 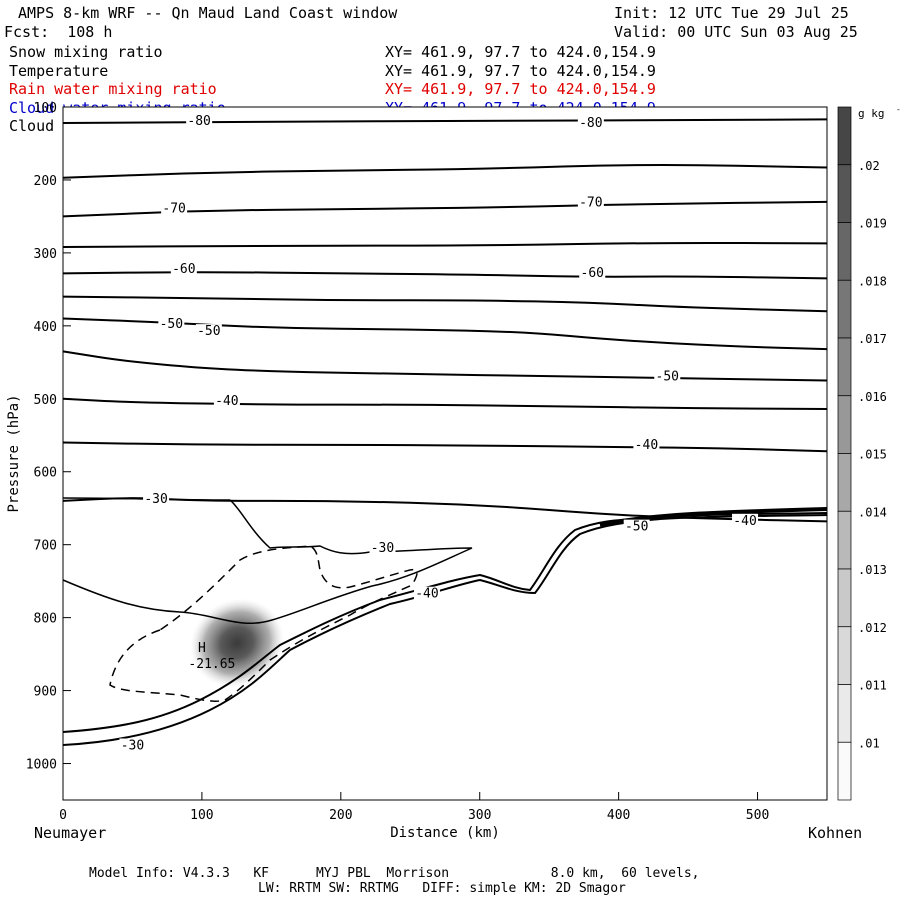 I want to click on colorbar-label: .017, so click(x=872, y=339).